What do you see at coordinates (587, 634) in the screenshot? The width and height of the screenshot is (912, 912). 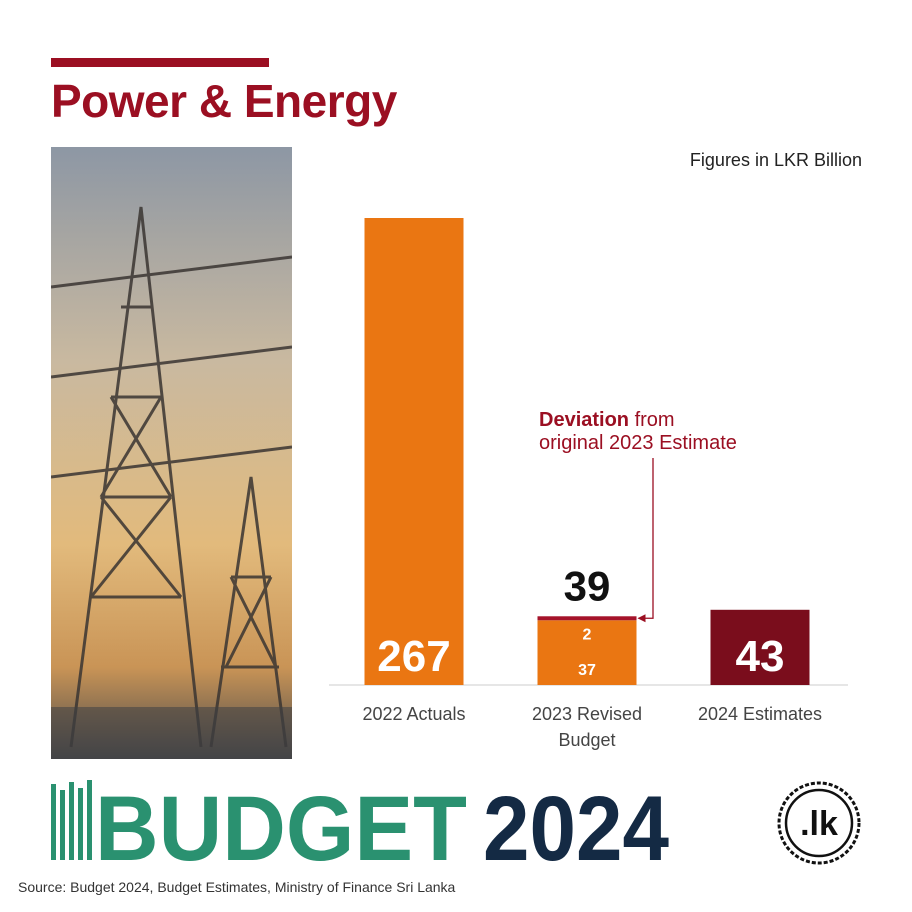 I see `value-label-2023-deviation: 2` at bounding box center [587, 634].